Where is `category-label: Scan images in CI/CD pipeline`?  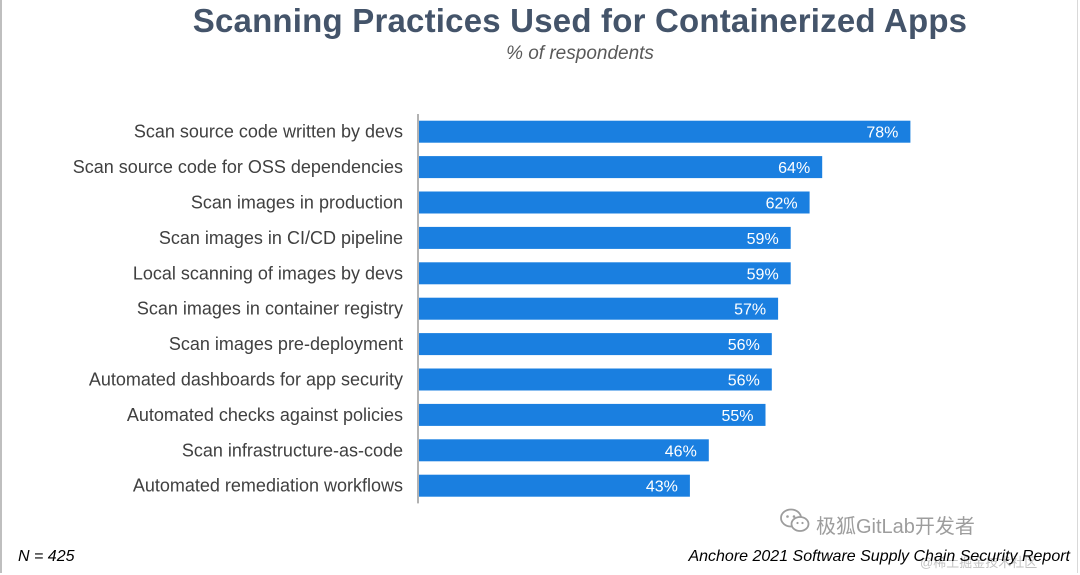 category-label: Scan images in CI/CD pipeline is located at coordinates (281, 238).